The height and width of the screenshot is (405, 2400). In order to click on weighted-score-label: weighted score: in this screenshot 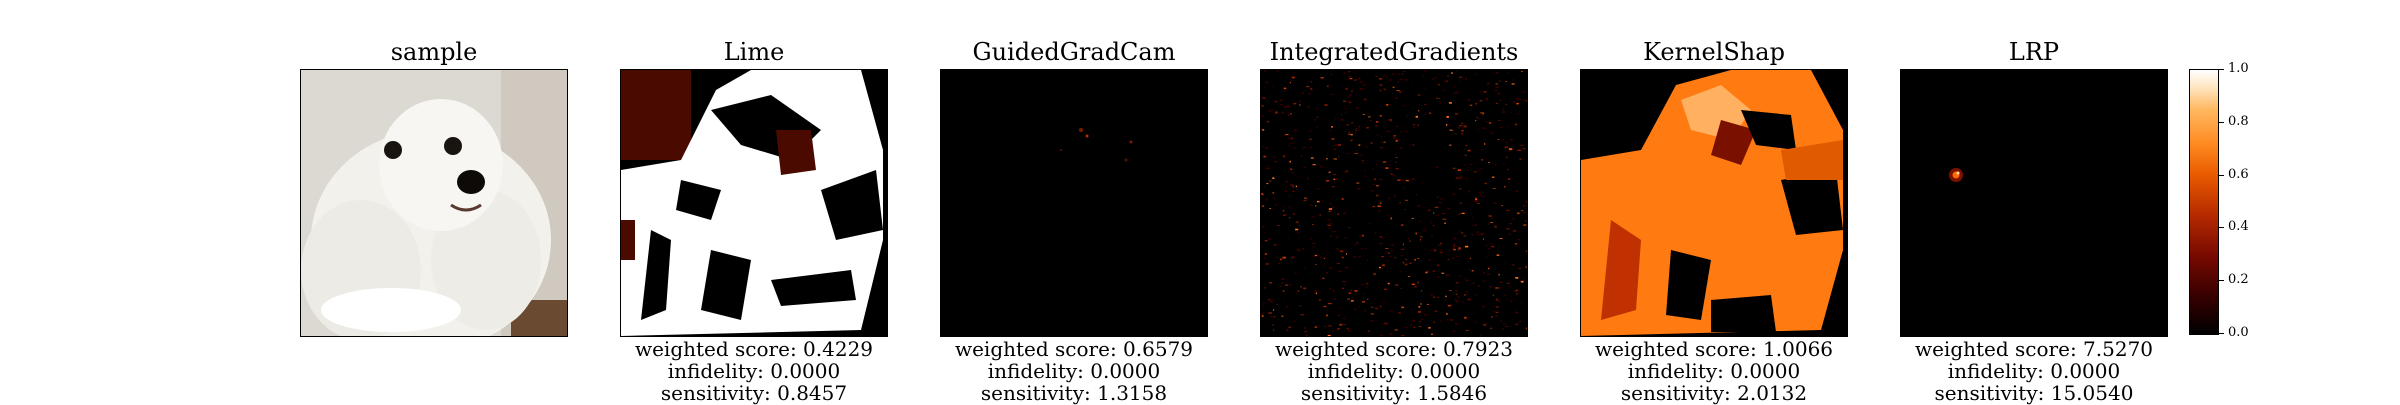, I will do `click(716, 349)`.